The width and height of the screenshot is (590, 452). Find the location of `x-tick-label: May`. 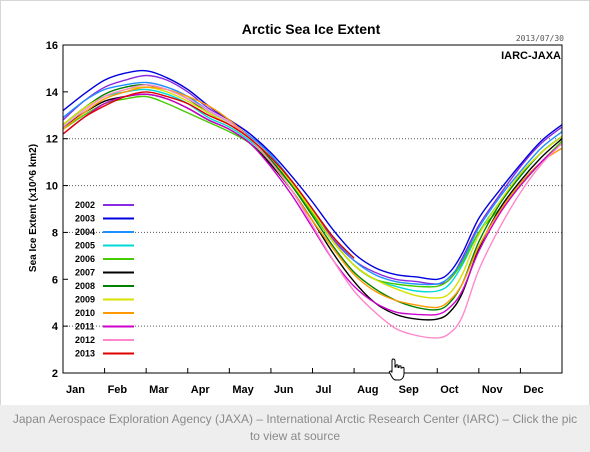

x-tick-label: May is located at coordinates (243, 390).